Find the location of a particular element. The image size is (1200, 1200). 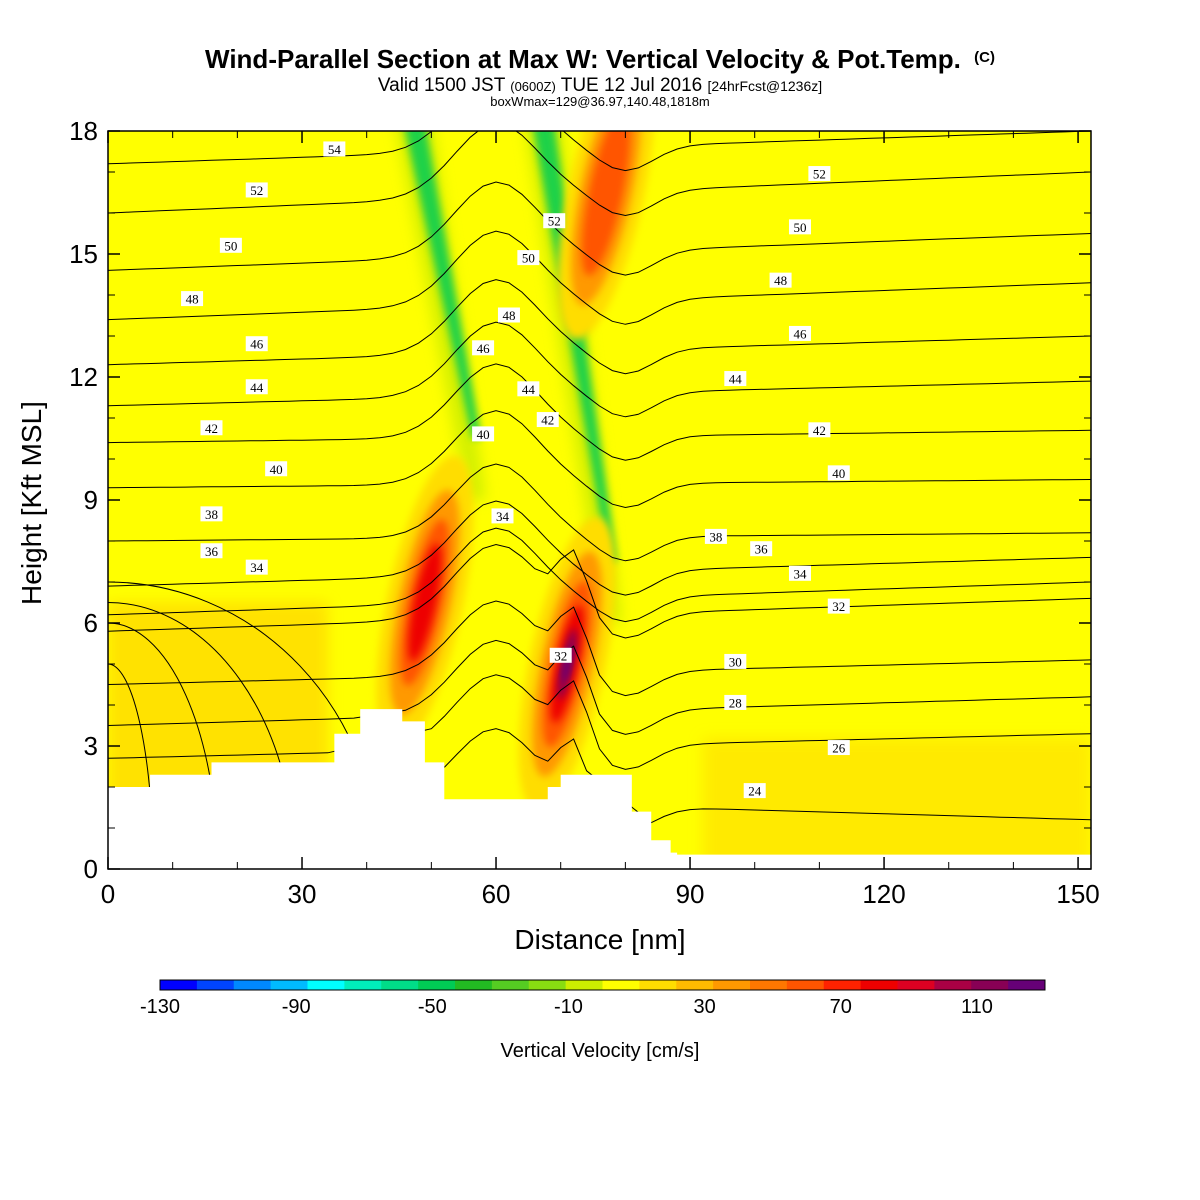

subtitle-date: TUE 12 Jul 2016 is located at coordinates (632, 85).